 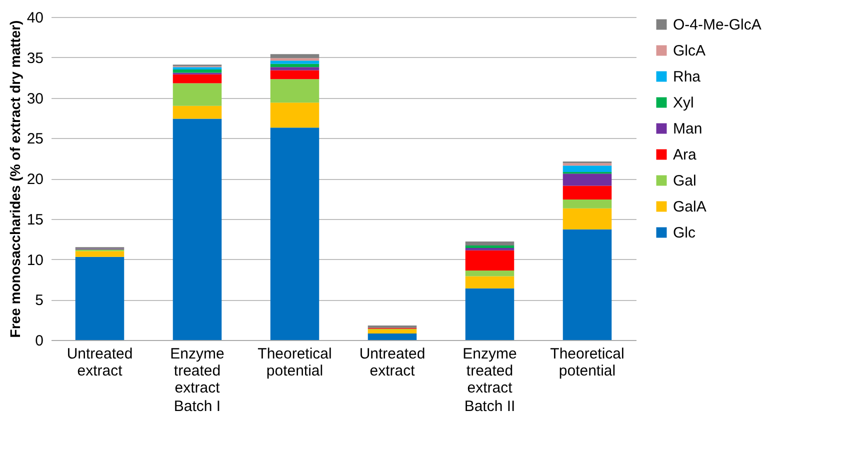 I want to click on legend-label: Xyl, so click(x=683, y=103).